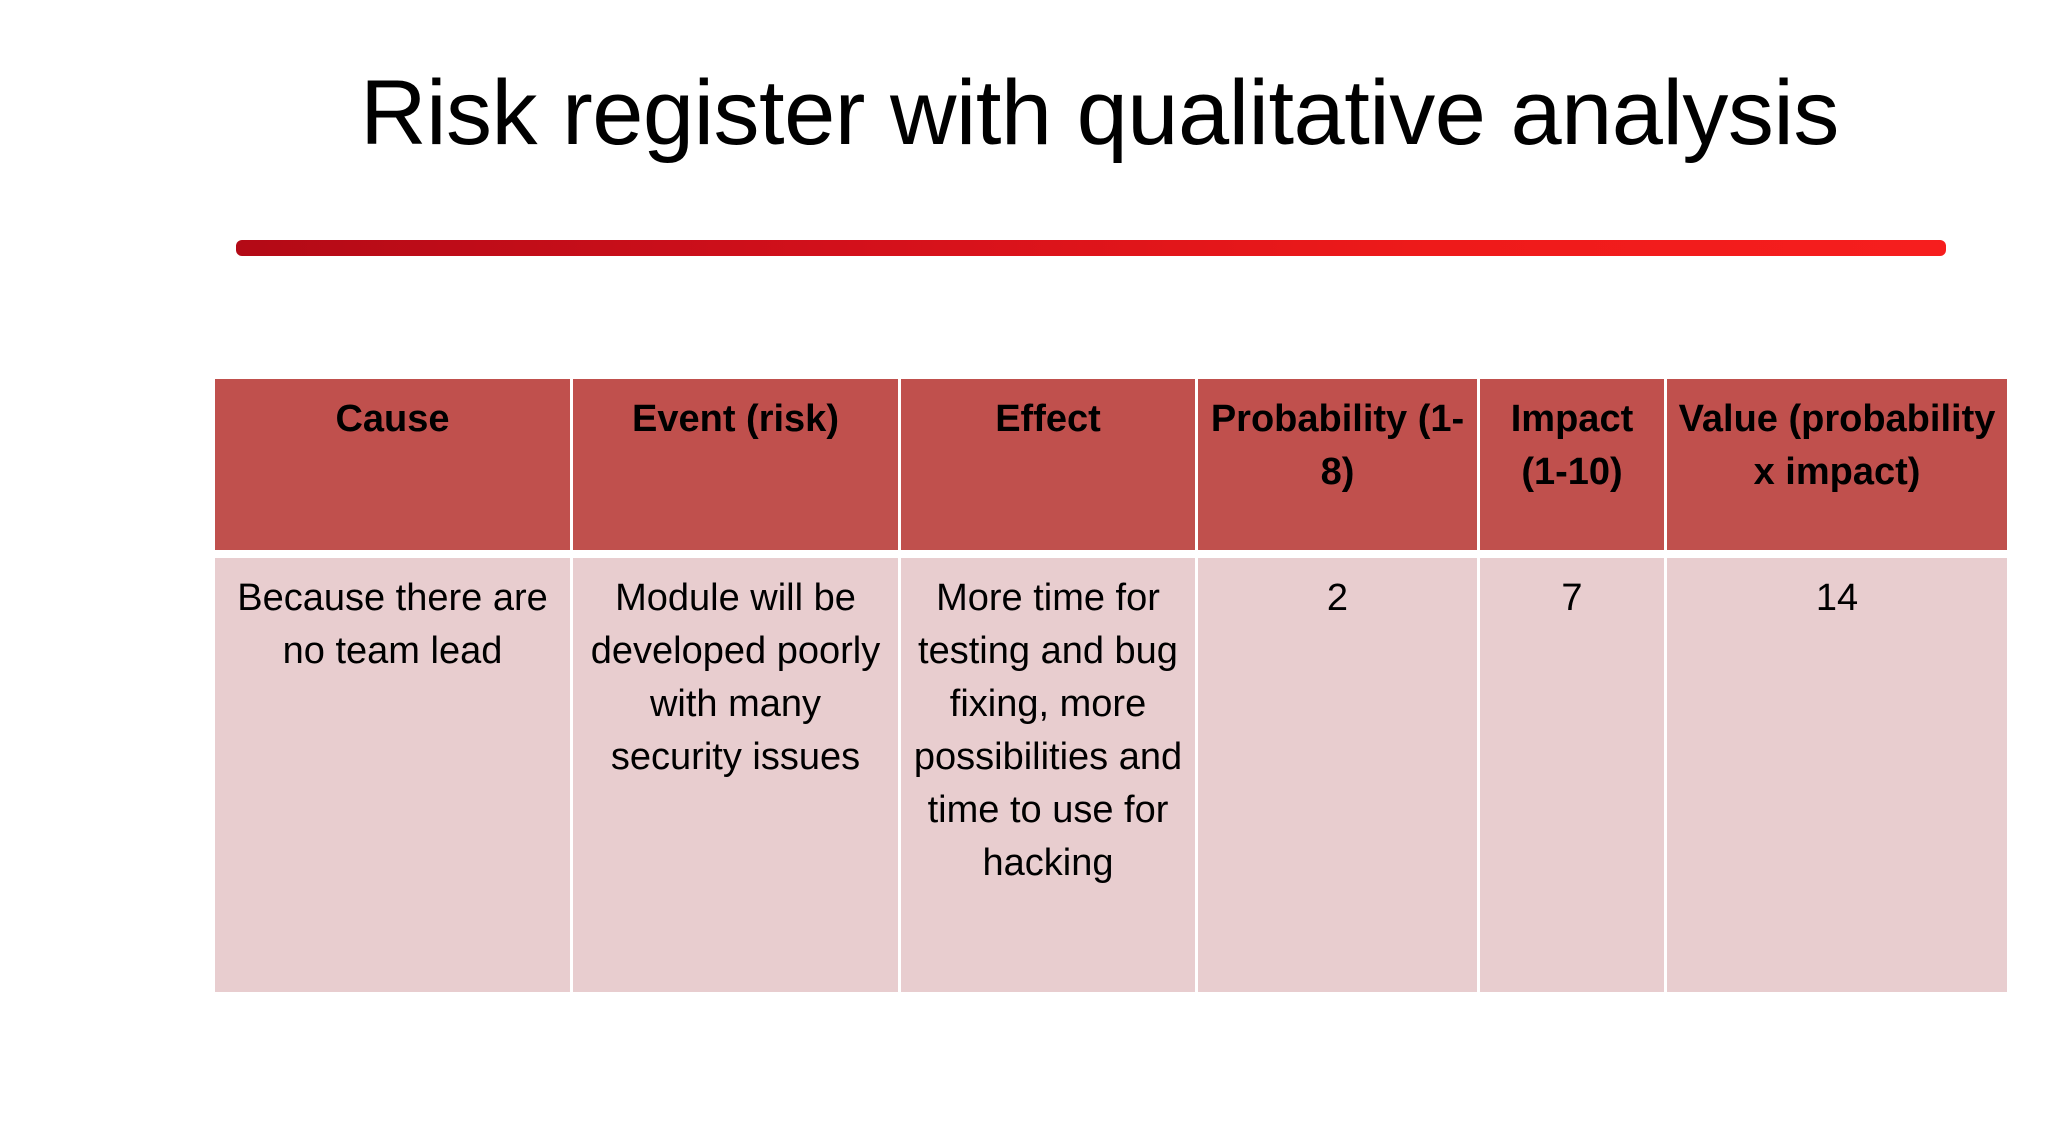  Describe the element at coordinates (392, 467) in the screenshot. I see `header-cause: Cause` at that location.